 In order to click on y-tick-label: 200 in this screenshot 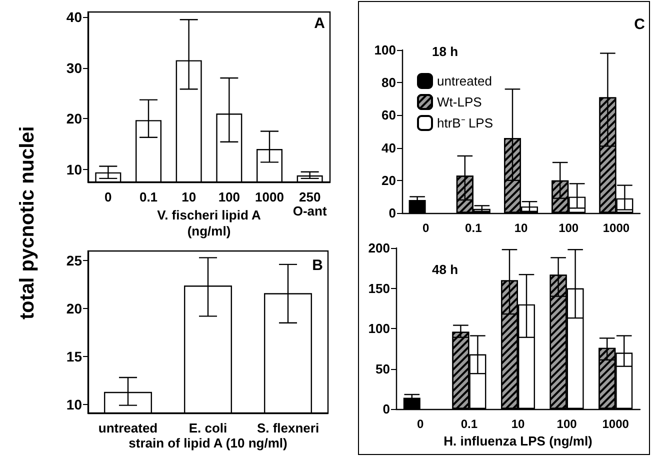, I will do `click(379, 248)`.